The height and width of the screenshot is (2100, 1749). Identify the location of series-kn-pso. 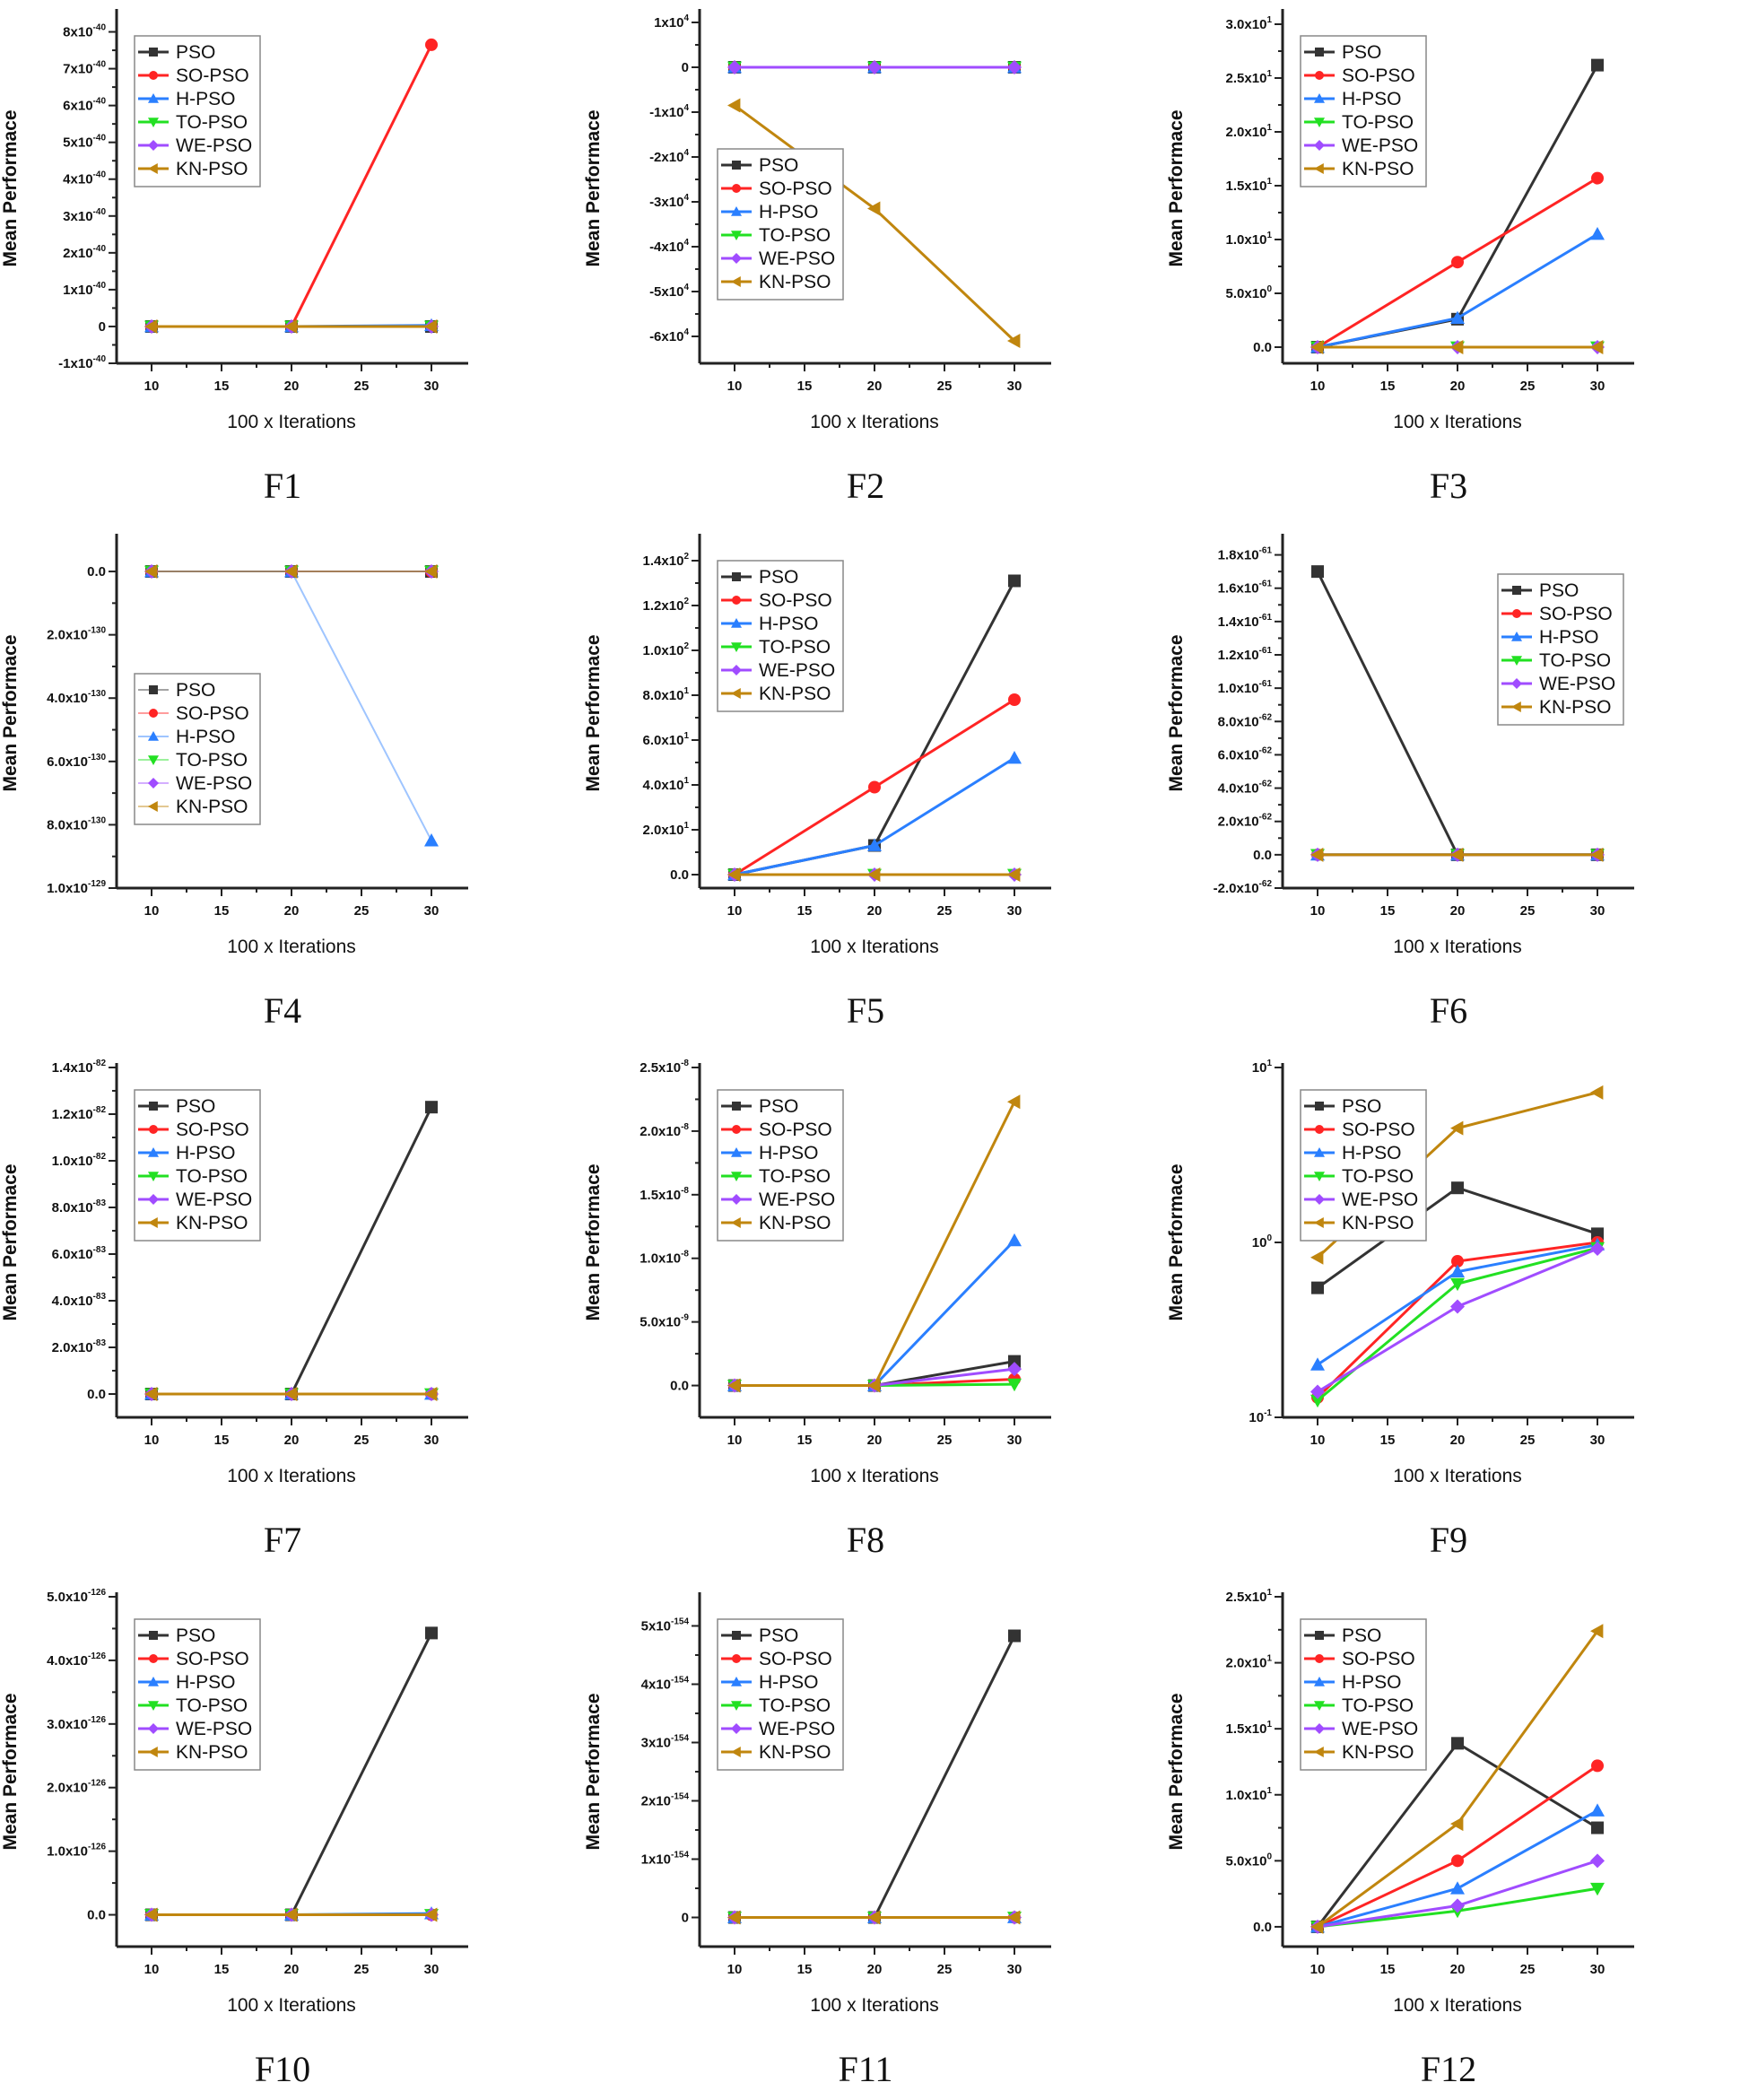
(291, 326).